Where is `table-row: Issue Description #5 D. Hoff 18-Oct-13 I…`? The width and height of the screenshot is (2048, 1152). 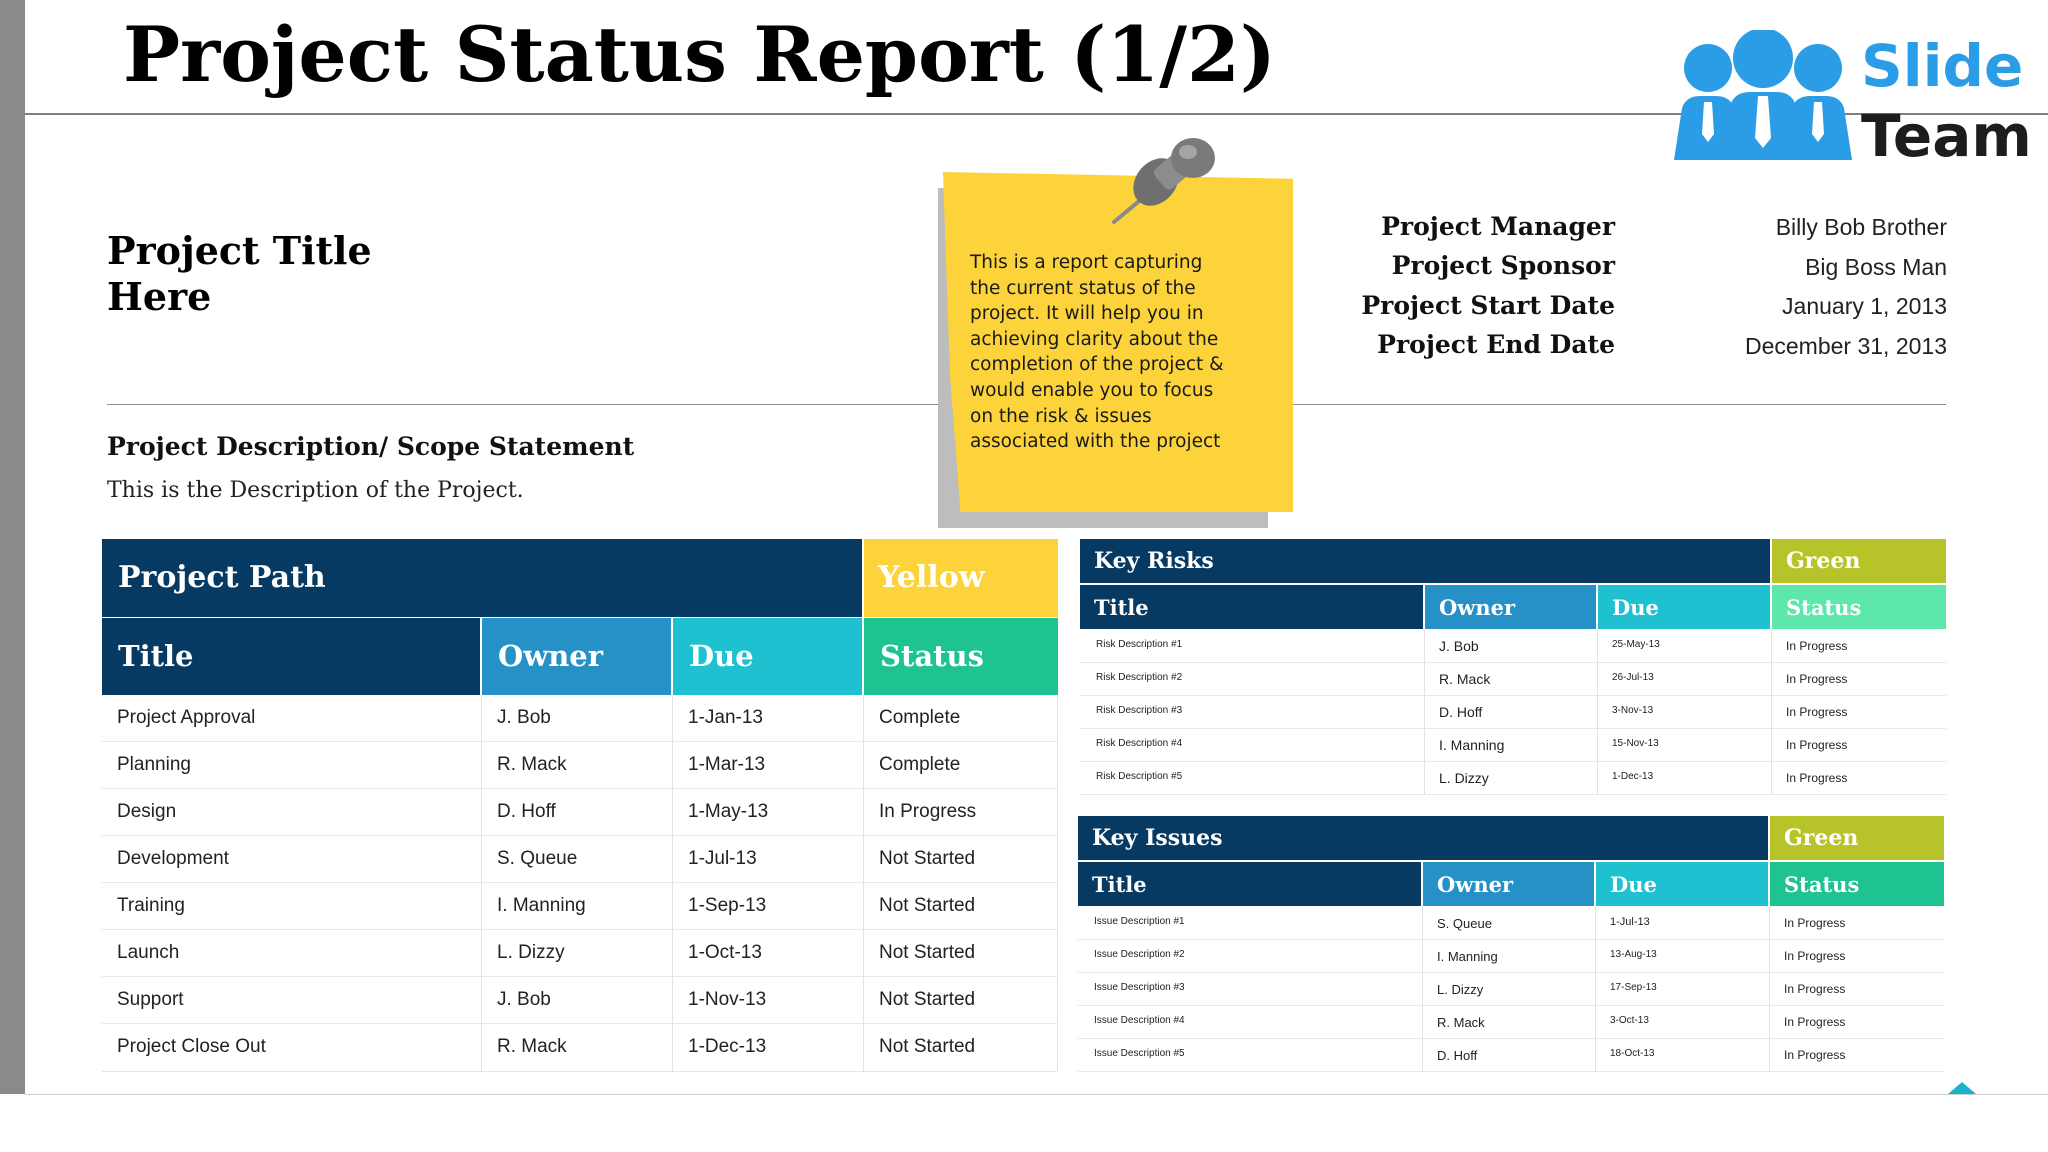 table-row: Issue Description #5 D. Hoff 18-Oct-13 I… is located at coordinates (1511, 1055).